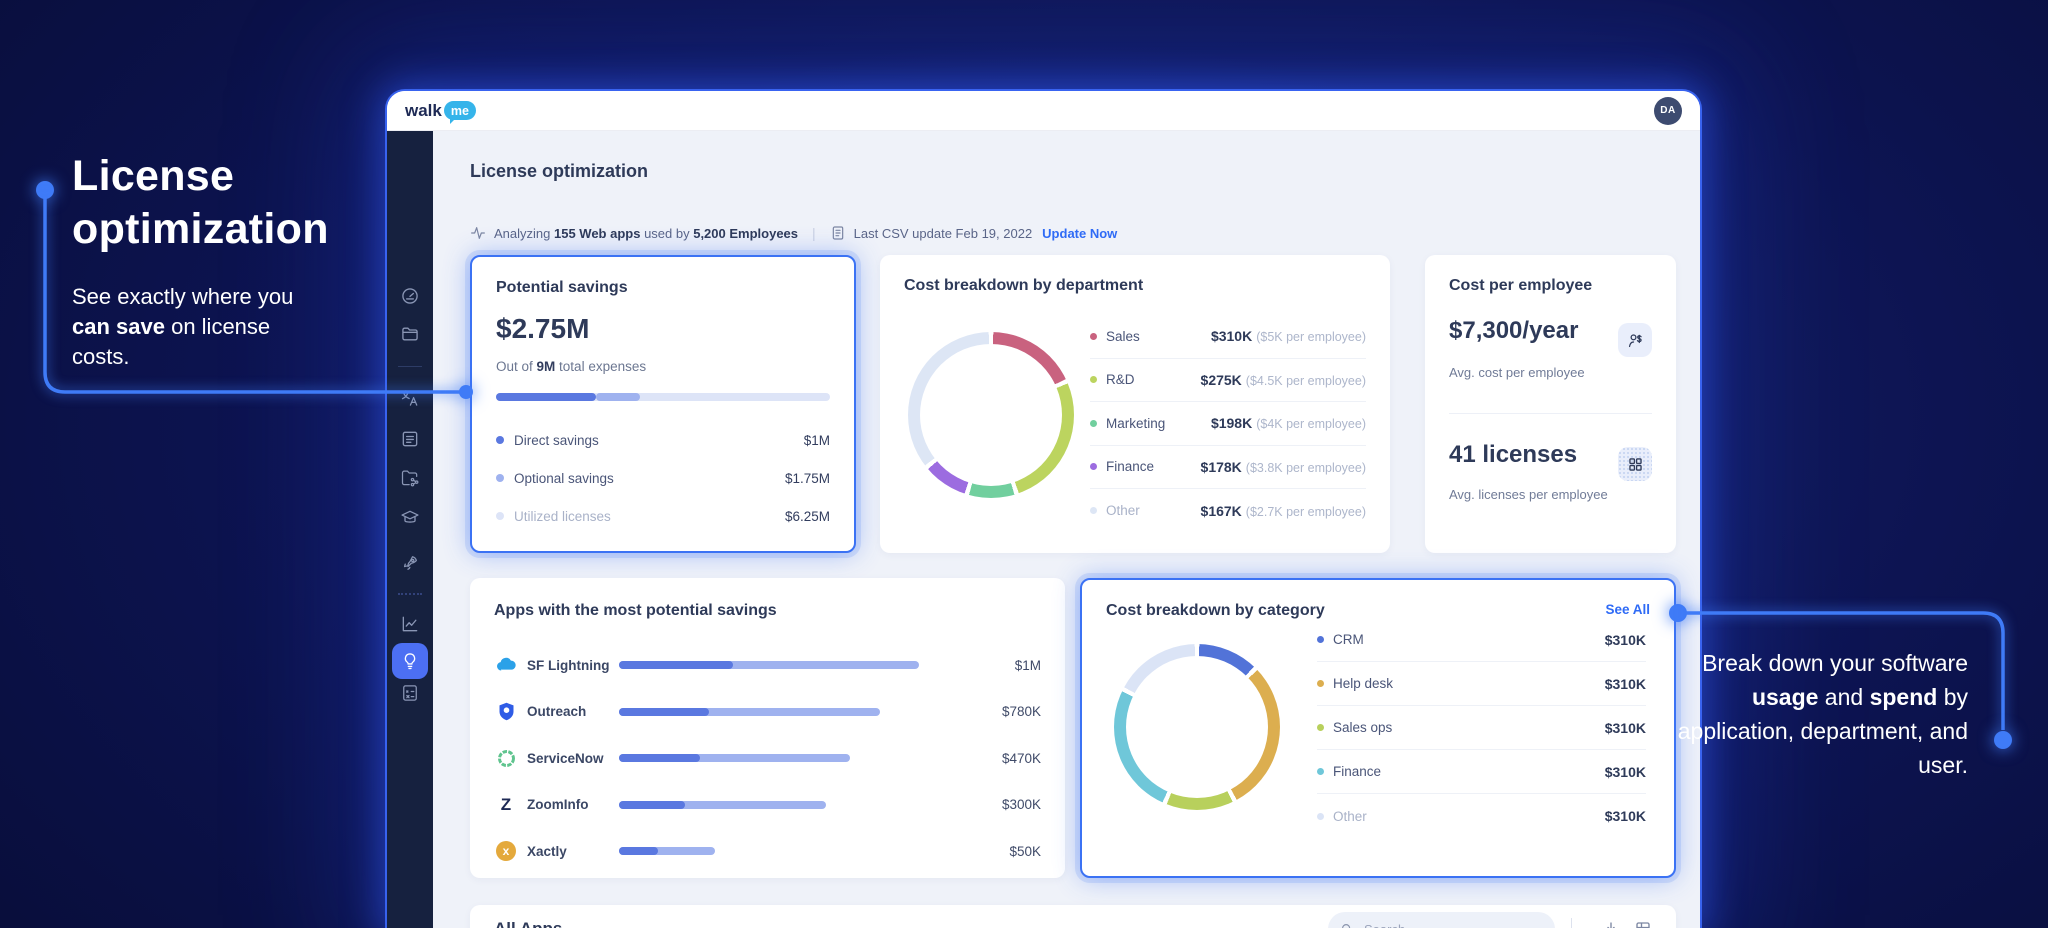 This screenshot has height=928, width=2048. What do you see at coordinates (1668, 110) in the screenshot?
I see `user-avatar: DA` at bounding box center [1668, 110].